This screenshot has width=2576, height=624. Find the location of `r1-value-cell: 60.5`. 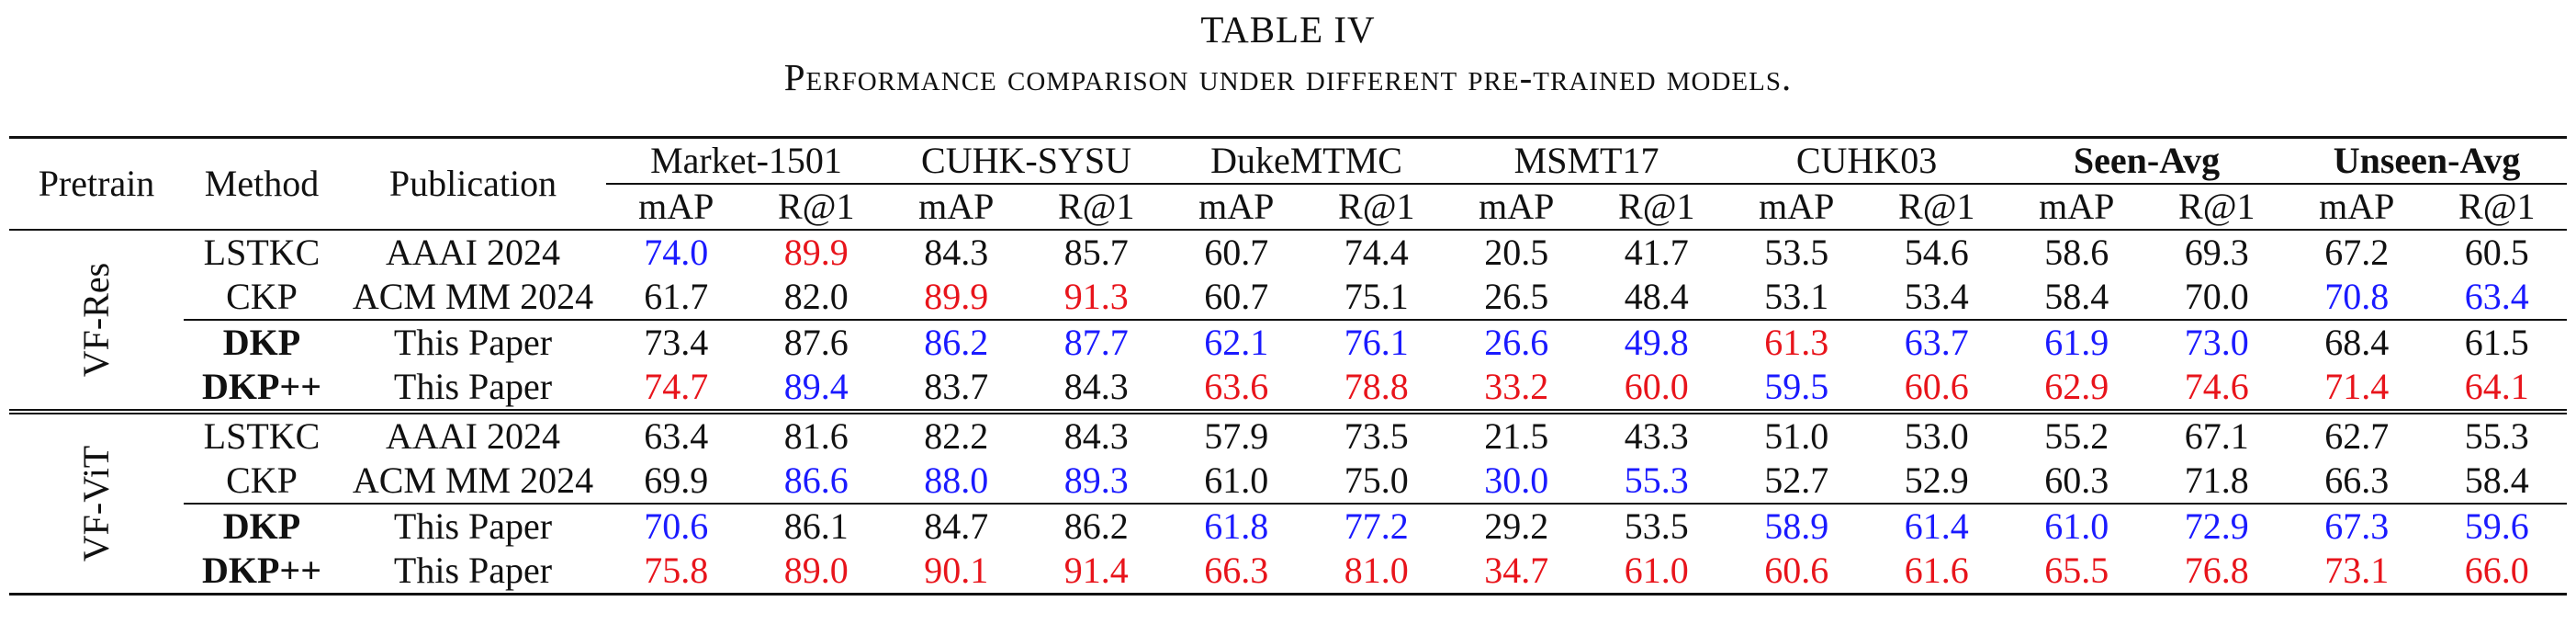

r1-value-cell: 60.5 is located at coordinates (2496, 252).